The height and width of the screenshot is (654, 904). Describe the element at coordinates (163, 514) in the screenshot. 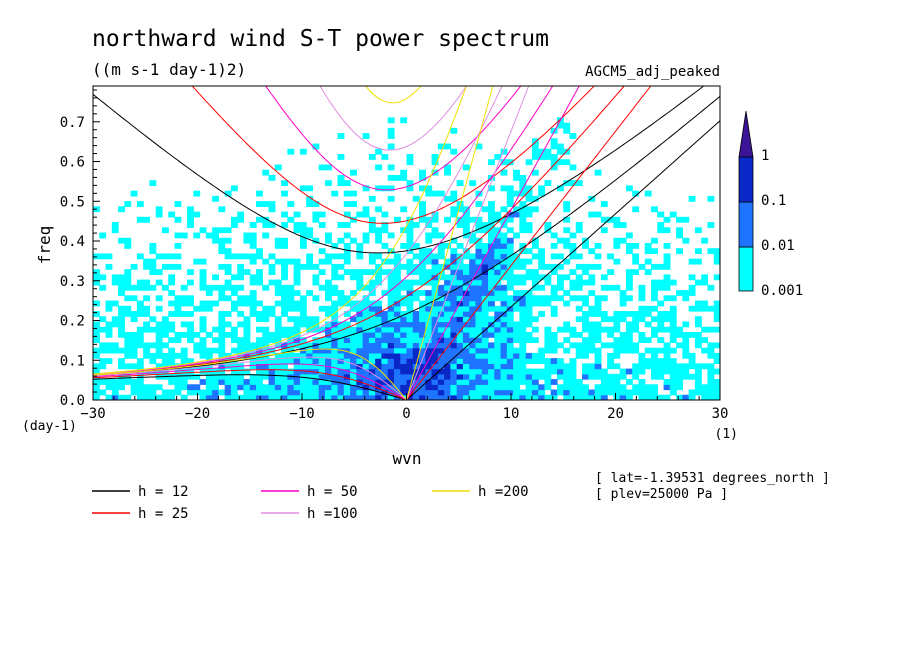

I see `legend-label: h = 25` at that location.